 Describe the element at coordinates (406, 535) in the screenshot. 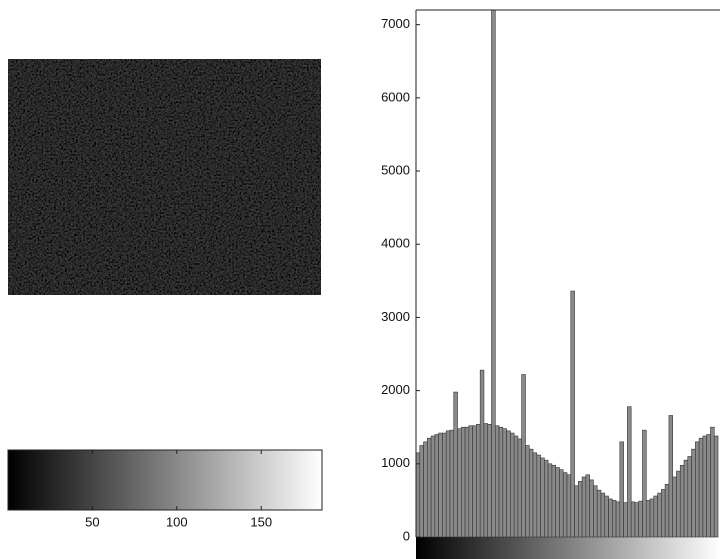

I see `y-tick-label: 0` at that location.